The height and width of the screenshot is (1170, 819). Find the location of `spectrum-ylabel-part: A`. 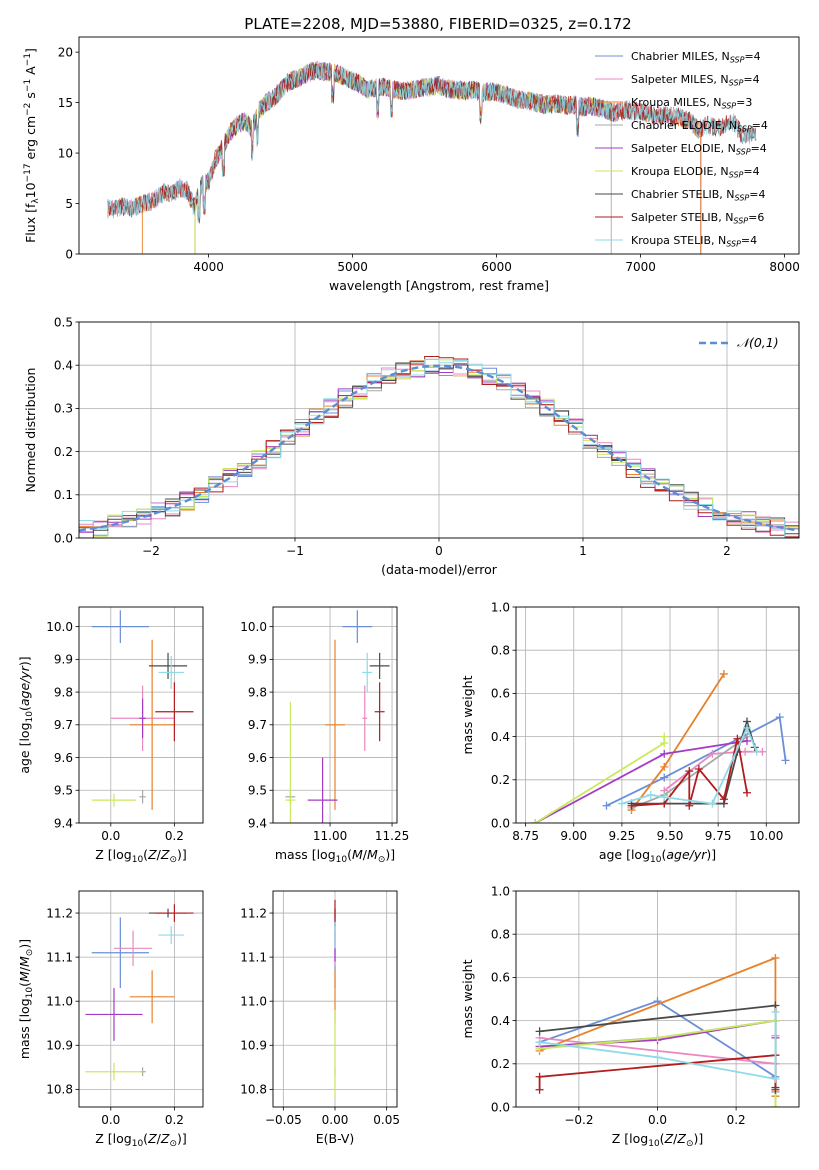

spectrum-ylabel-part: A is located at coordinates (30, 72).